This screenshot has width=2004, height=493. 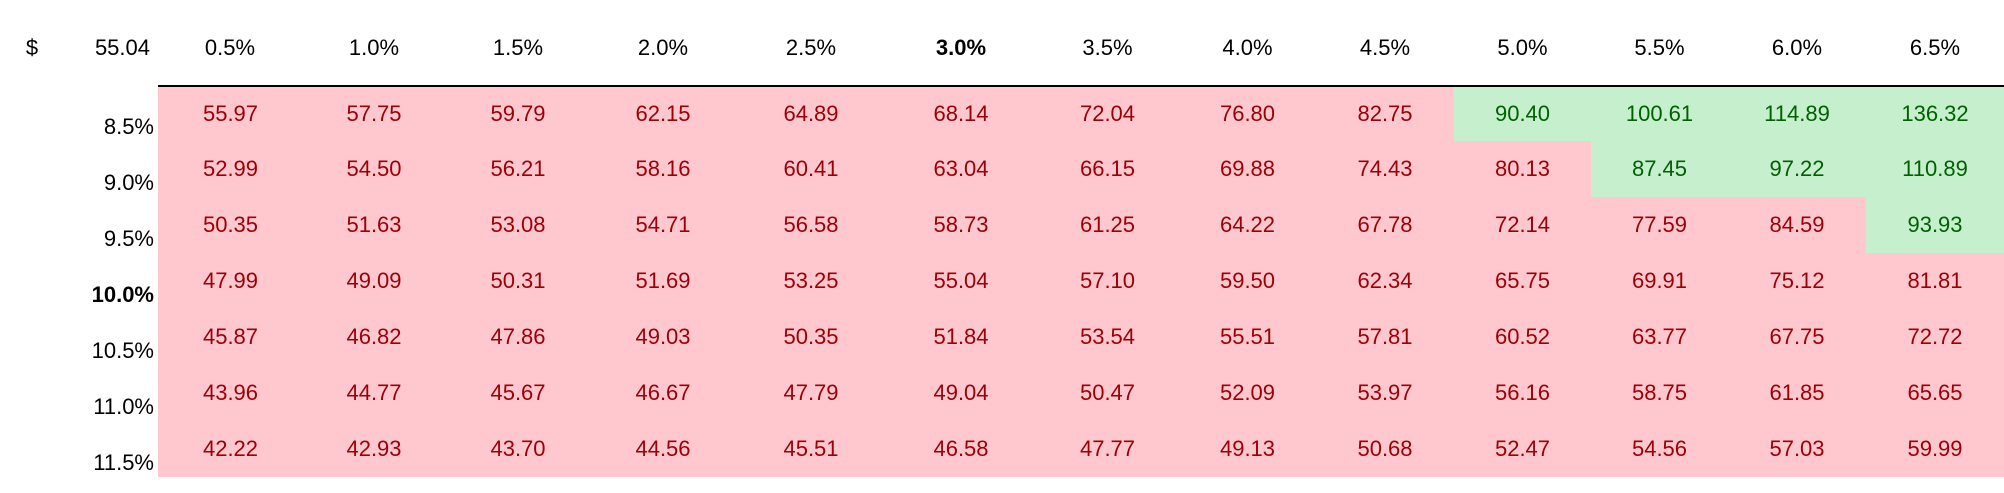 I want to click on table-cell: 44.77, so click(x=374, y=393).